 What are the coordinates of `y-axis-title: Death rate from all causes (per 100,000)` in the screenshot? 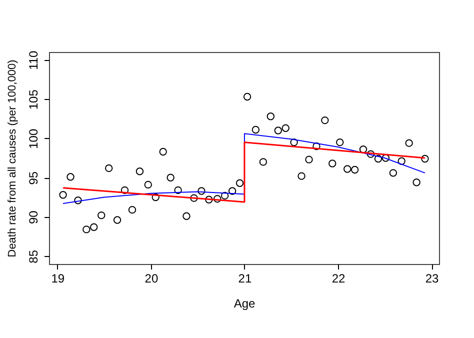 It's located at (12, 159).